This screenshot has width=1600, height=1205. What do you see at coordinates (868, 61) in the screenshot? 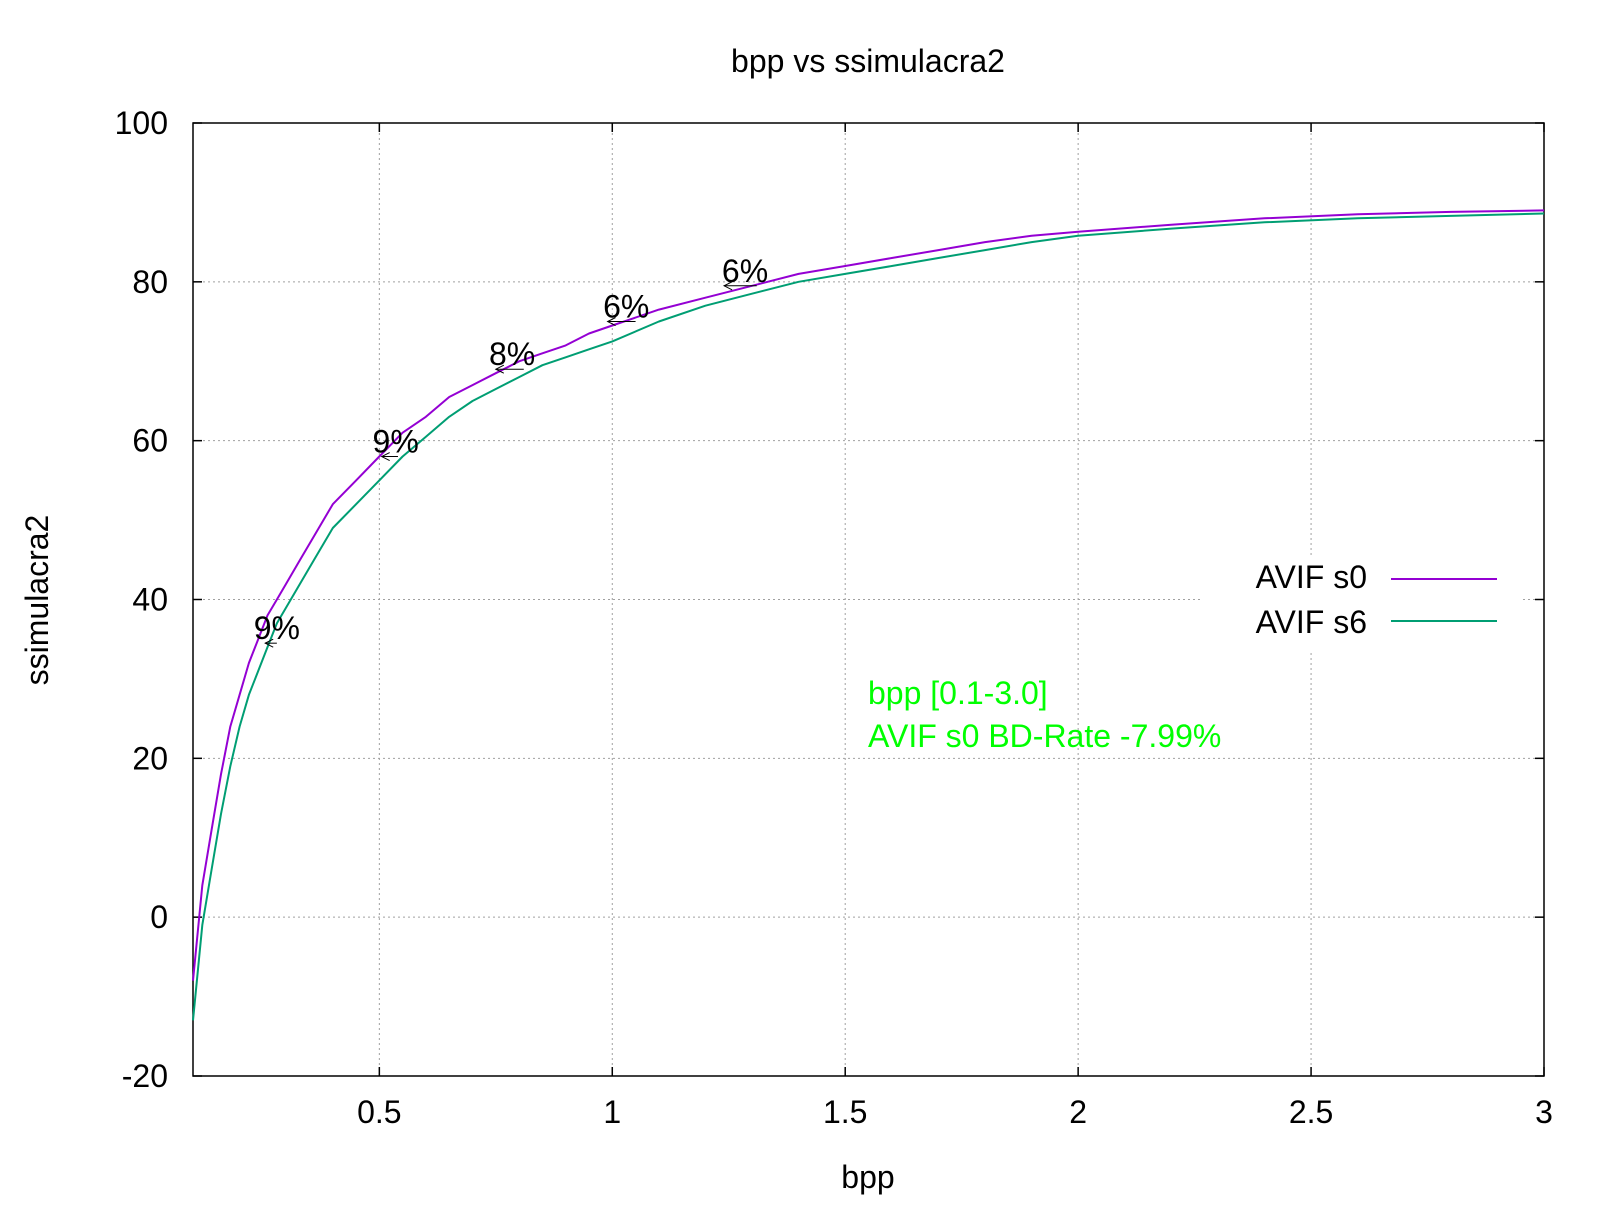
I see `chart-title: bpp vs ssimulacra2` at bounding box center [868, 61].